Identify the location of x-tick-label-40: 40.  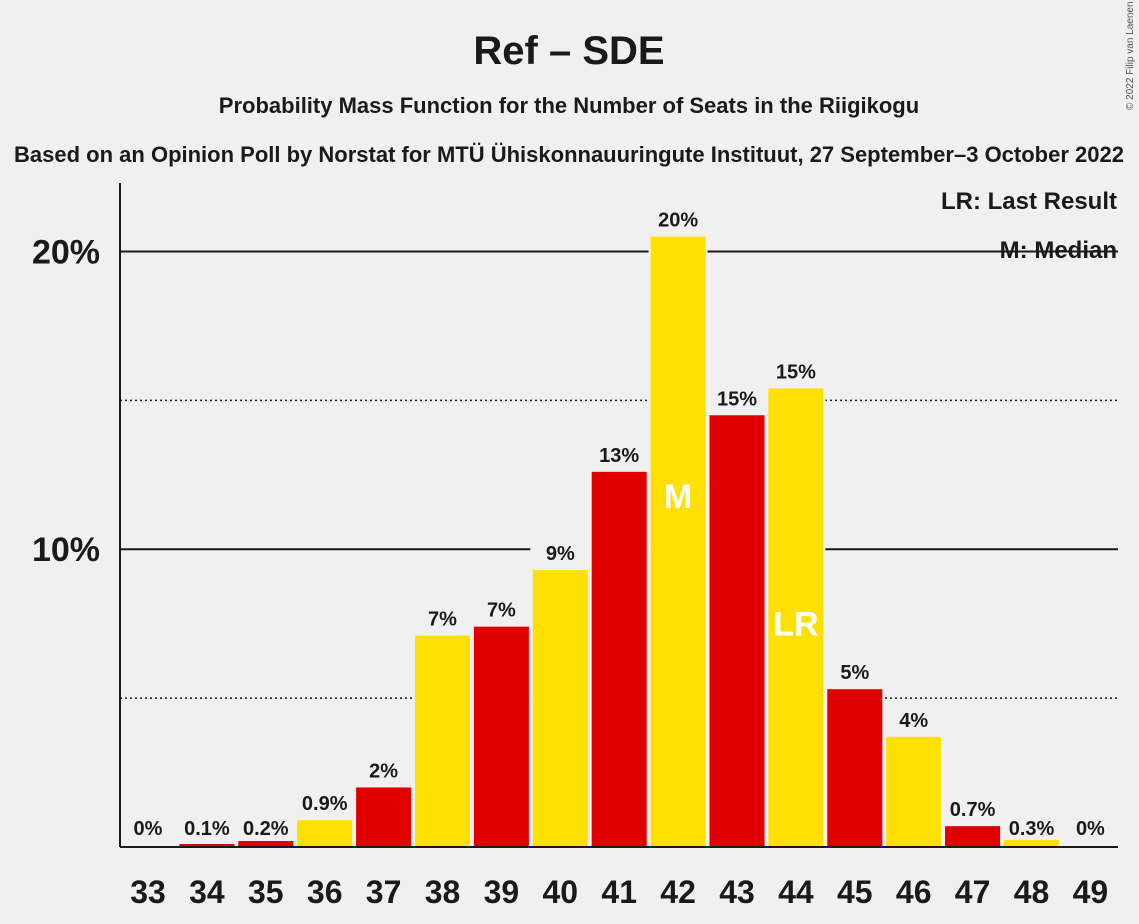
(561, 892).